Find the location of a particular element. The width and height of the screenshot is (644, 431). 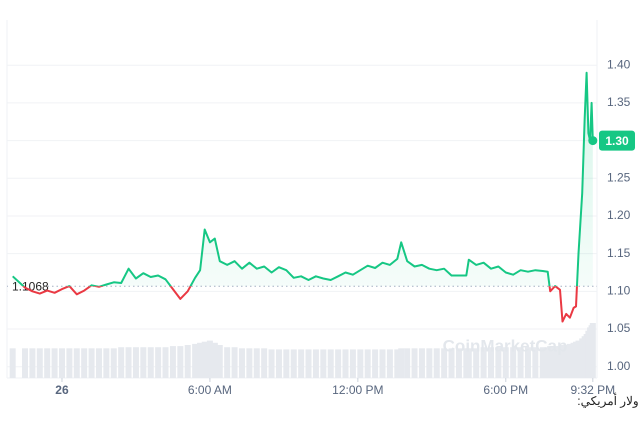

last-point is located at coordinates (593, 141).